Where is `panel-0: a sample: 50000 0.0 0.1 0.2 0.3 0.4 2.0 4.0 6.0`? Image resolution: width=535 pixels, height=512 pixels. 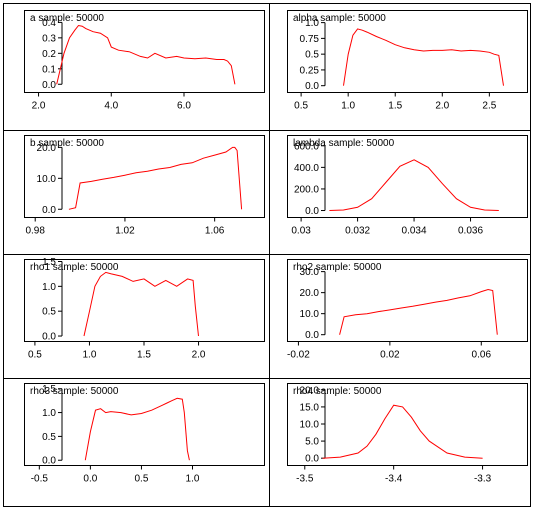
panel-0: a sample: 50000 0.0 0.1 0.2 0.3 0.4 2.0 4.0 6.0 is located at coordinates (144, 61).